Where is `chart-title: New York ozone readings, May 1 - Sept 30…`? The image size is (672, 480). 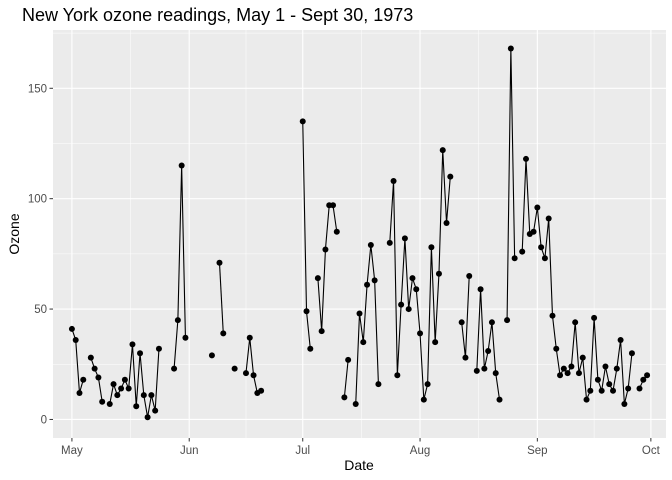
chart-title: New York ozone readings, May 1 - Sept 30… is located at coordinates (217, 15).